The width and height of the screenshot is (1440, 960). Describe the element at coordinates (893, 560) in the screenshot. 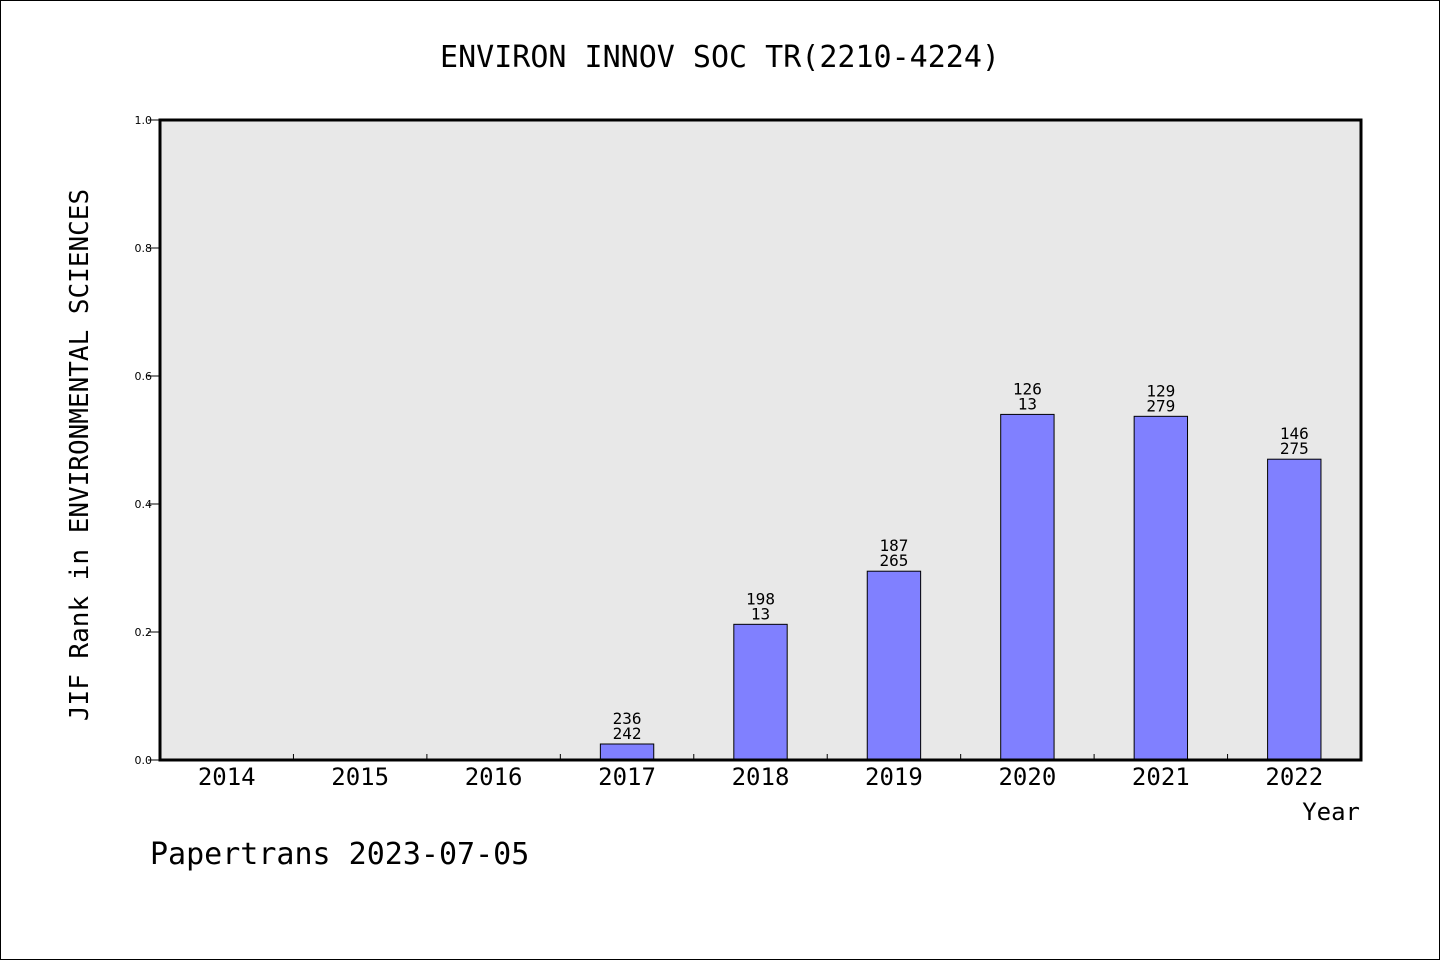

I see `bar-label-bottom-2019: 265` at that location.